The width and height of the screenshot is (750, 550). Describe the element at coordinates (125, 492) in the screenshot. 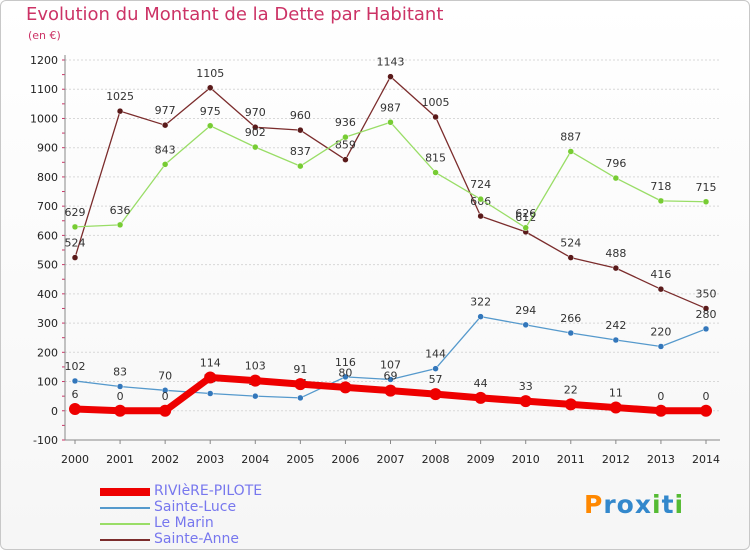

I see `legend-swatch` at that location.